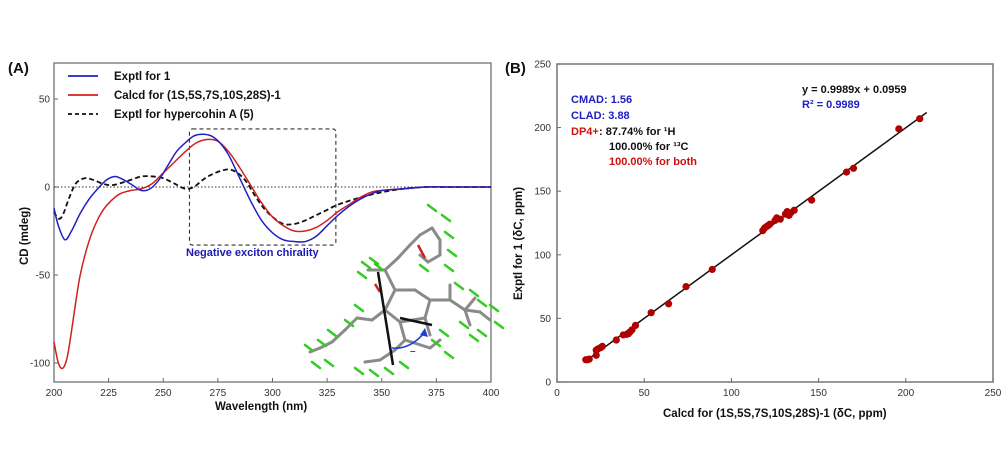 This screenshot has height=474, width=1004. I want to click on y-tick-label: 200, so click(542, 128).